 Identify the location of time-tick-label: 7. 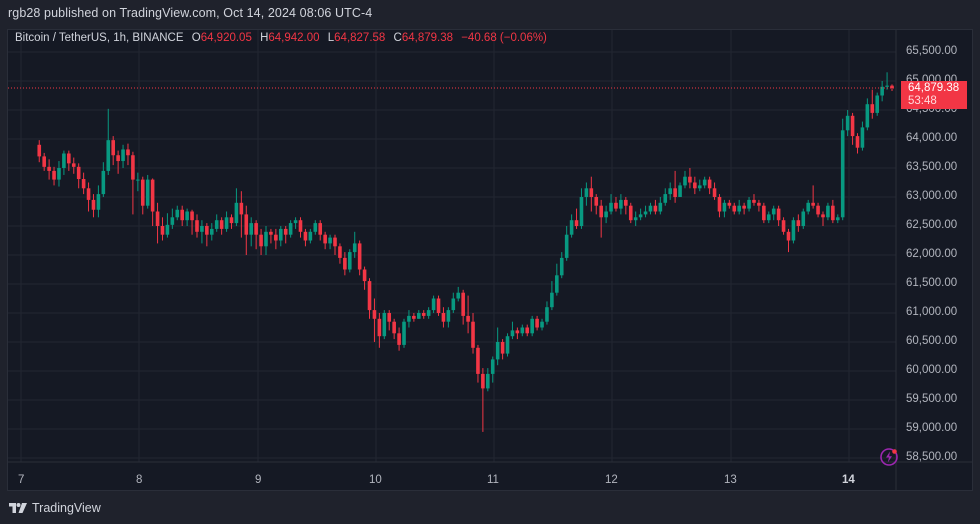
(21, 480).